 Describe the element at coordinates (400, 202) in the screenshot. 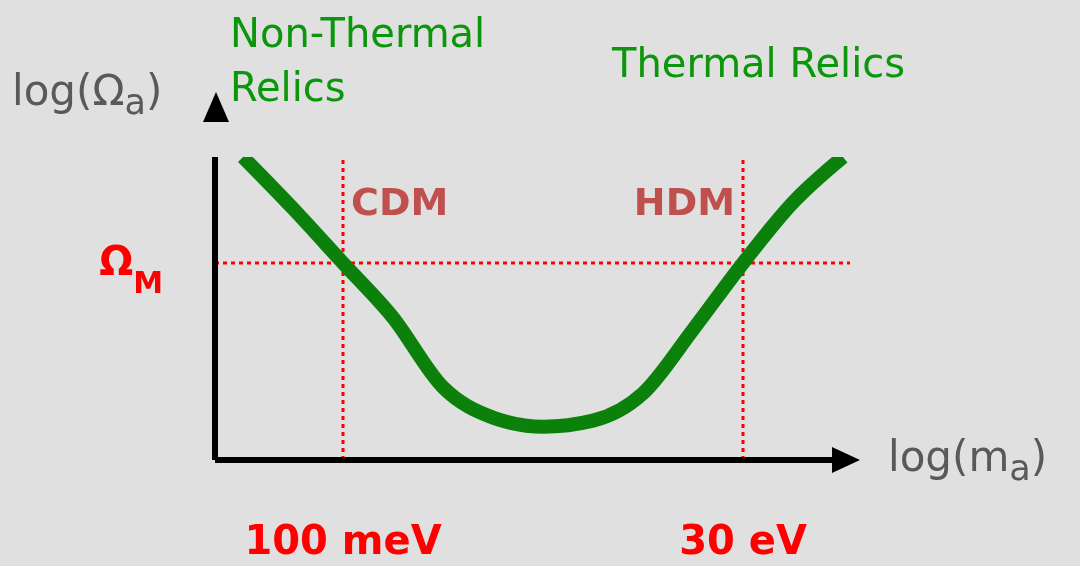

I see `ref-line-label: CDM` at that location.